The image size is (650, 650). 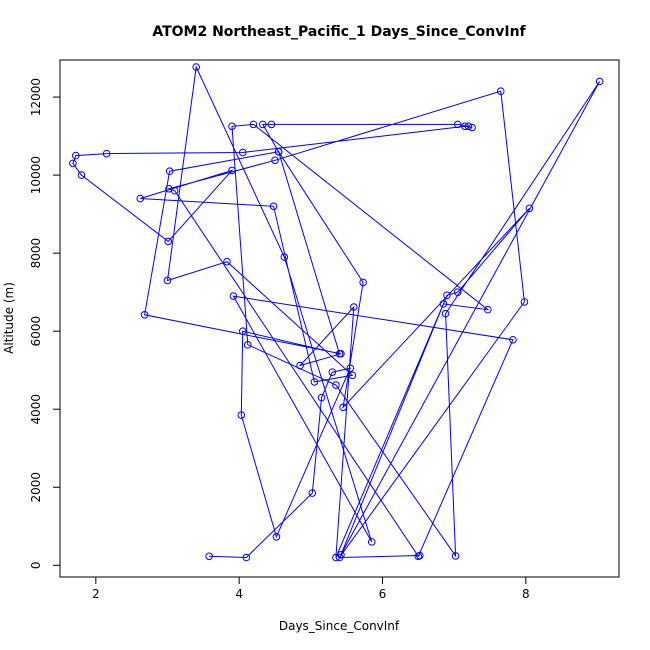 What do you see at coordinates (9, 318) in the screenshot?
I see `y-axis-label: Altitude (m)` at bounding box center [9, 318].